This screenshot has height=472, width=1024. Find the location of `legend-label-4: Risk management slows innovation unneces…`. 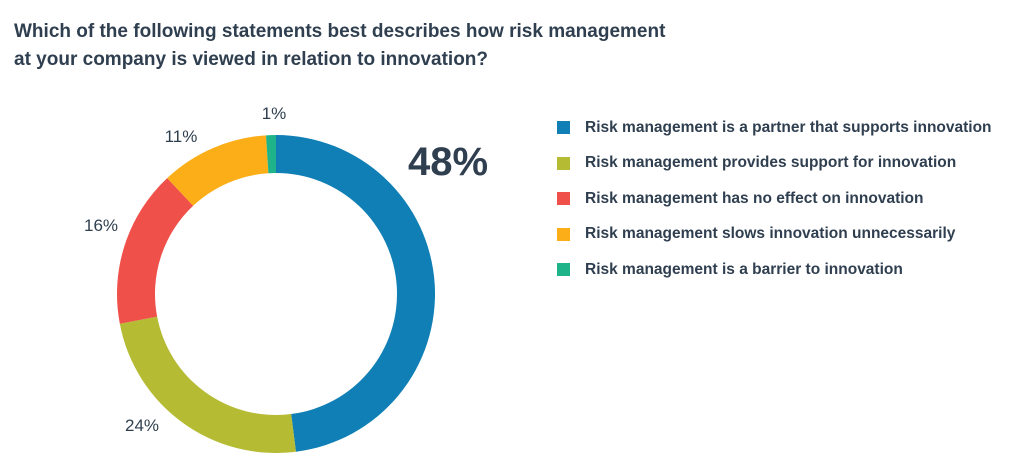

legend-label-4: Risk management slows innovation unneces… is located at coordinates (770, 234).